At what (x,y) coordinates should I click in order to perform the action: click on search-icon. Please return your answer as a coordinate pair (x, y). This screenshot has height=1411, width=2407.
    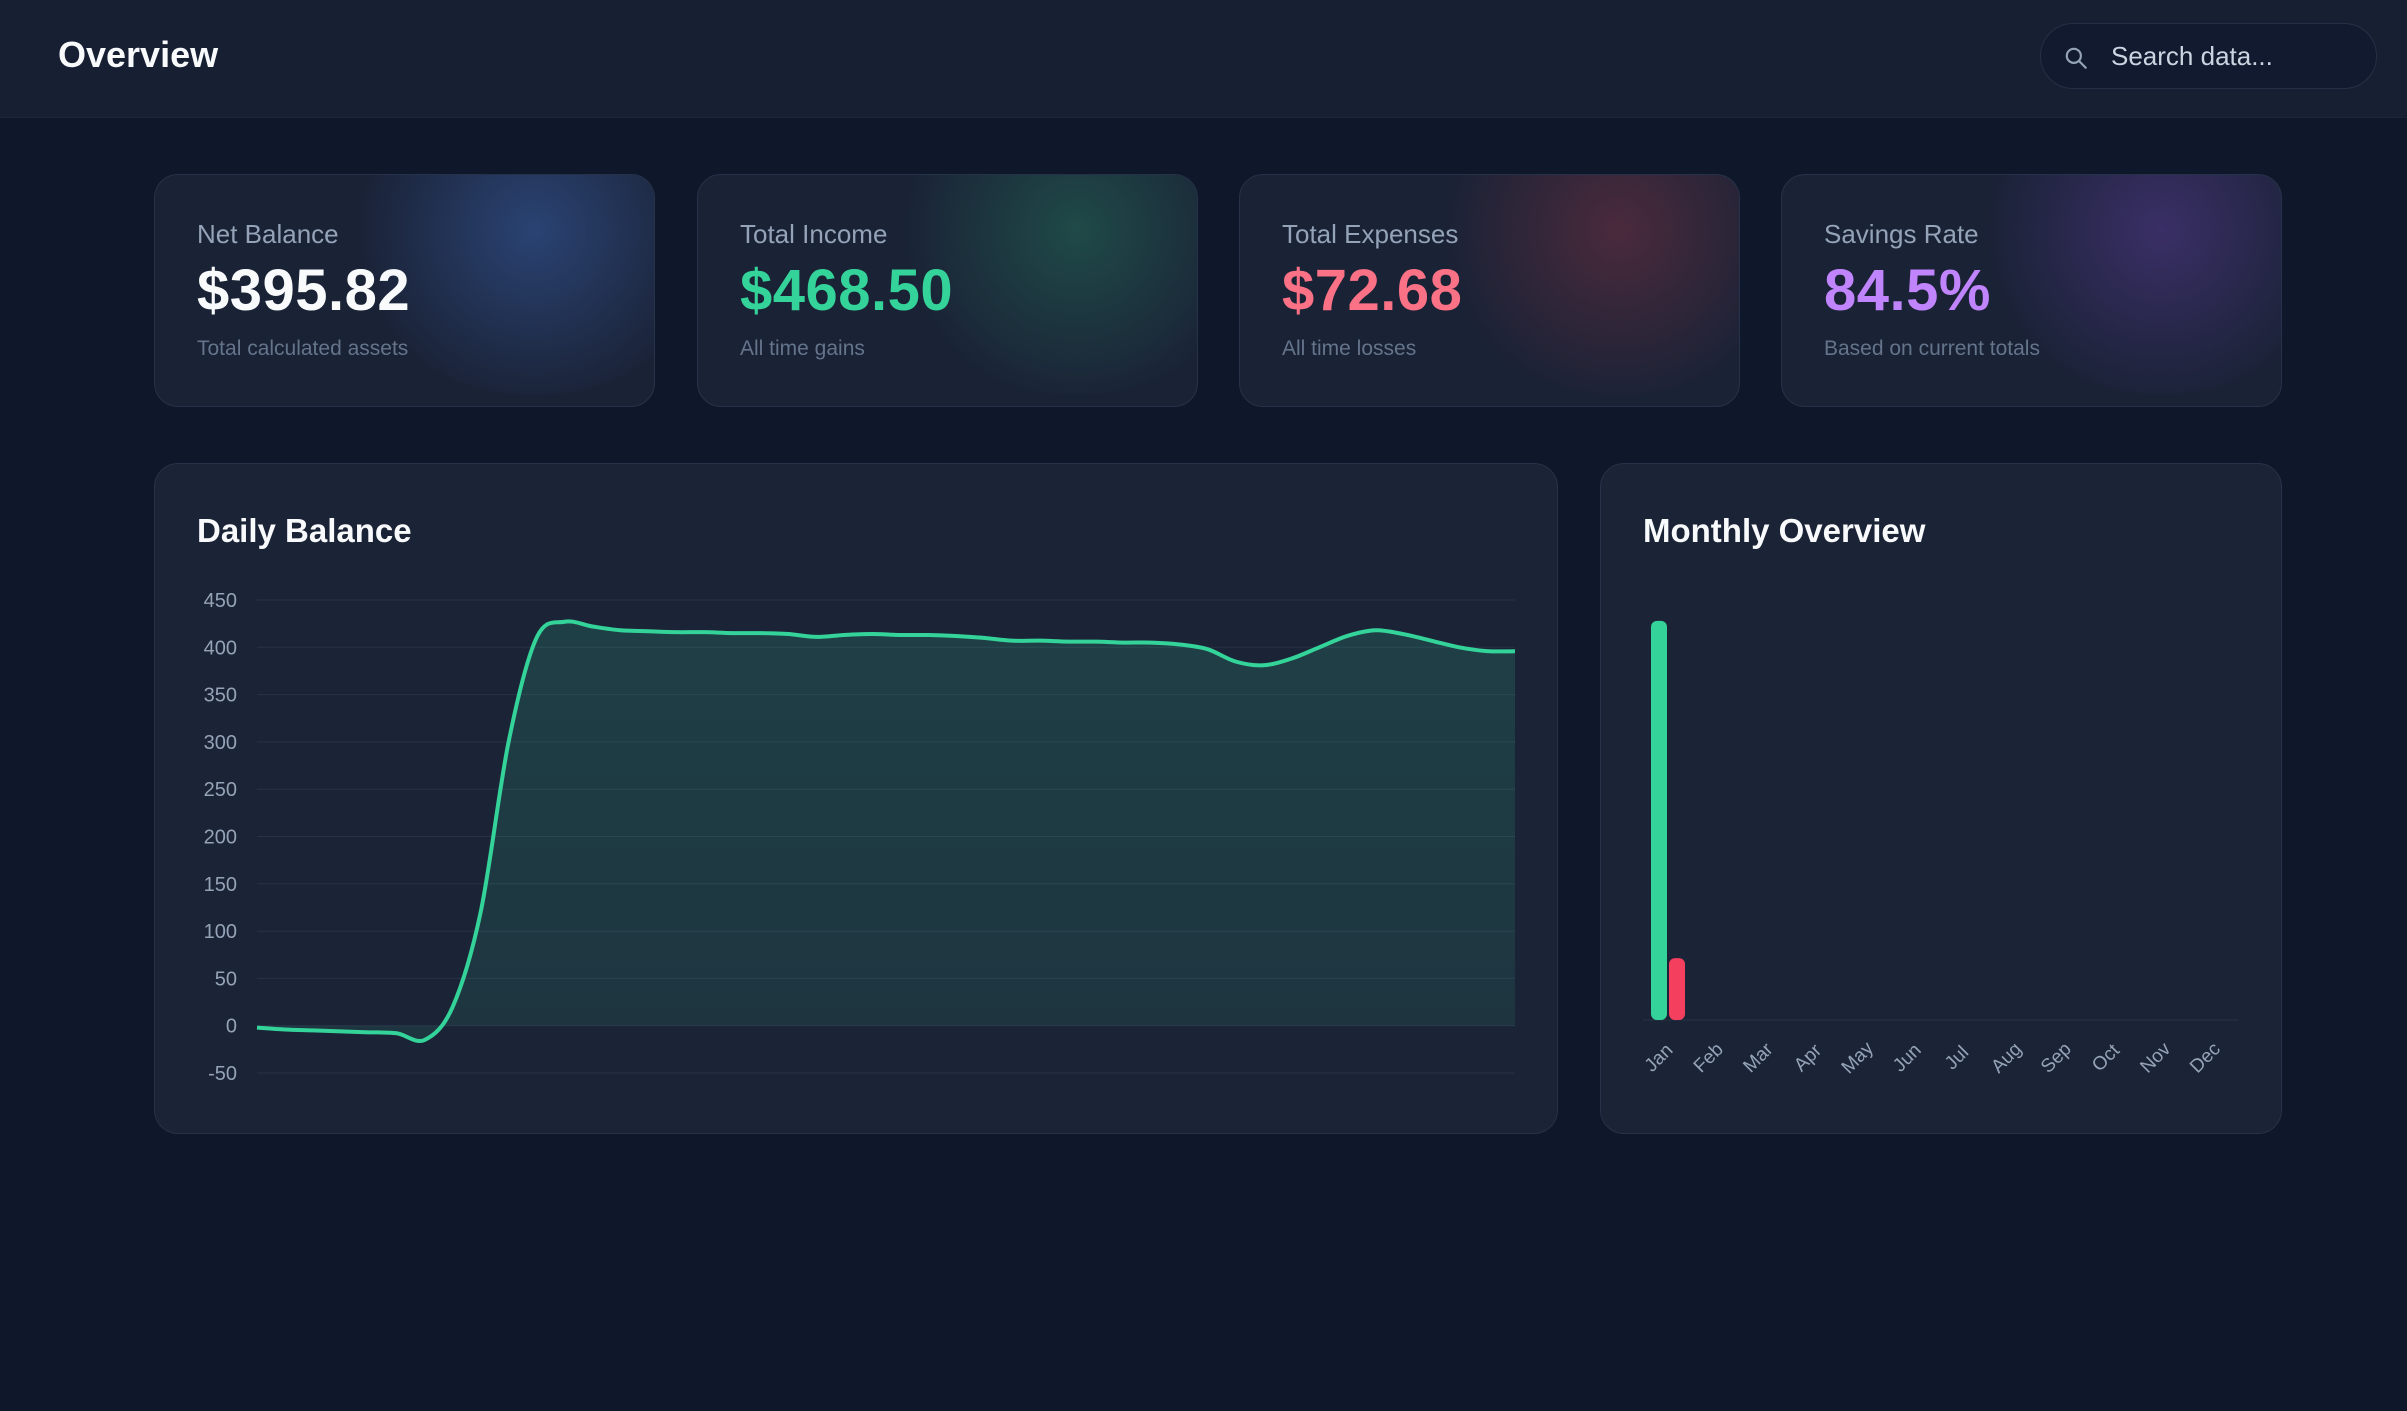
    Looking at the image, I should click on (2076, 58).